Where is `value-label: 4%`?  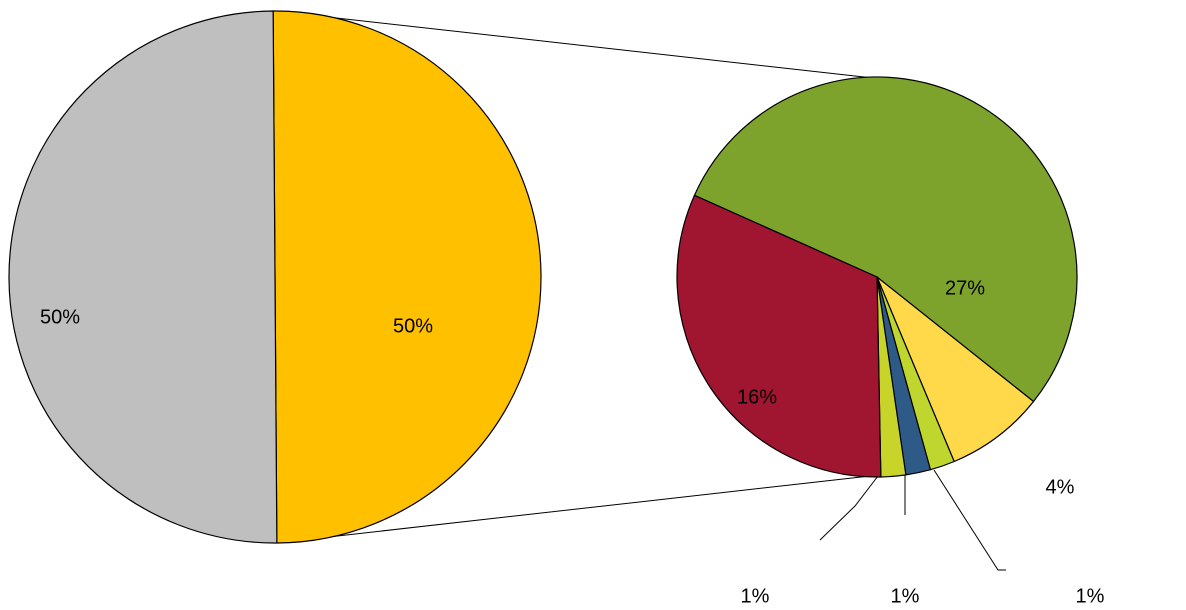 value-label: 4% is located at coordinates (1060, 487).